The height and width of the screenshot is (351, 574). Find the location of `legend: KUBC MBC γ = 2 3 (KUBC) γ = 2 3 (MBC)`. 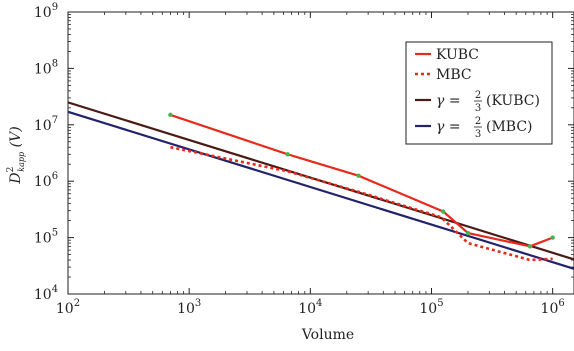

legend: KUBC MBC γ = 2 3 (KUBC) γ = 2 3 (MBC) is located at coordinates (479, 93).